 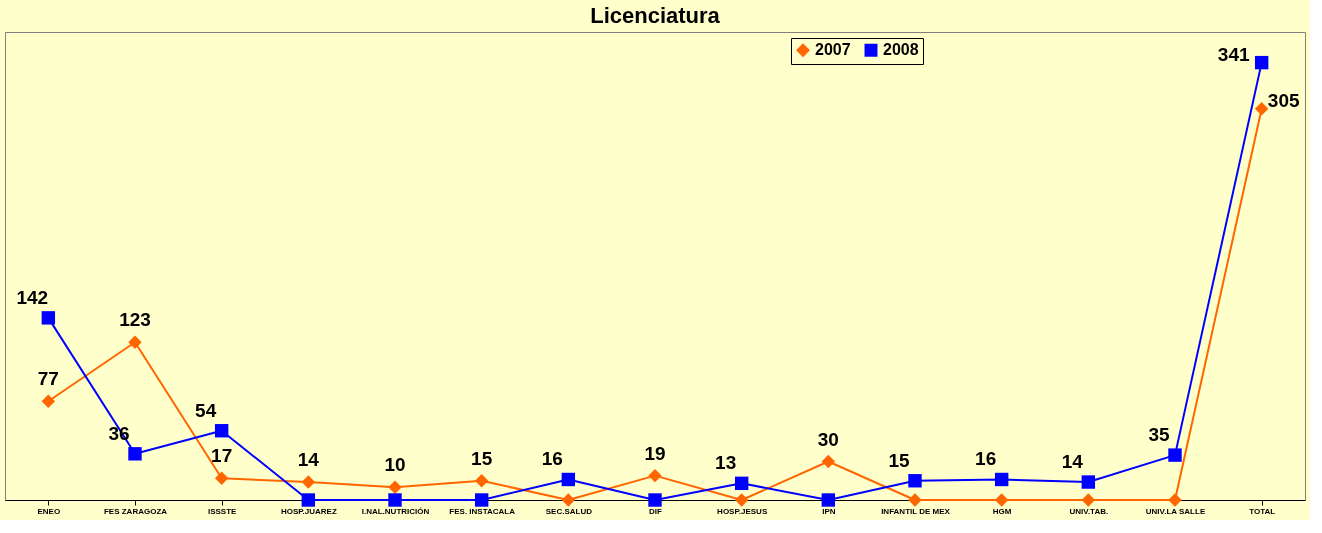 I want to click on x-tick-label: DIF, so click(x=656, y=511).